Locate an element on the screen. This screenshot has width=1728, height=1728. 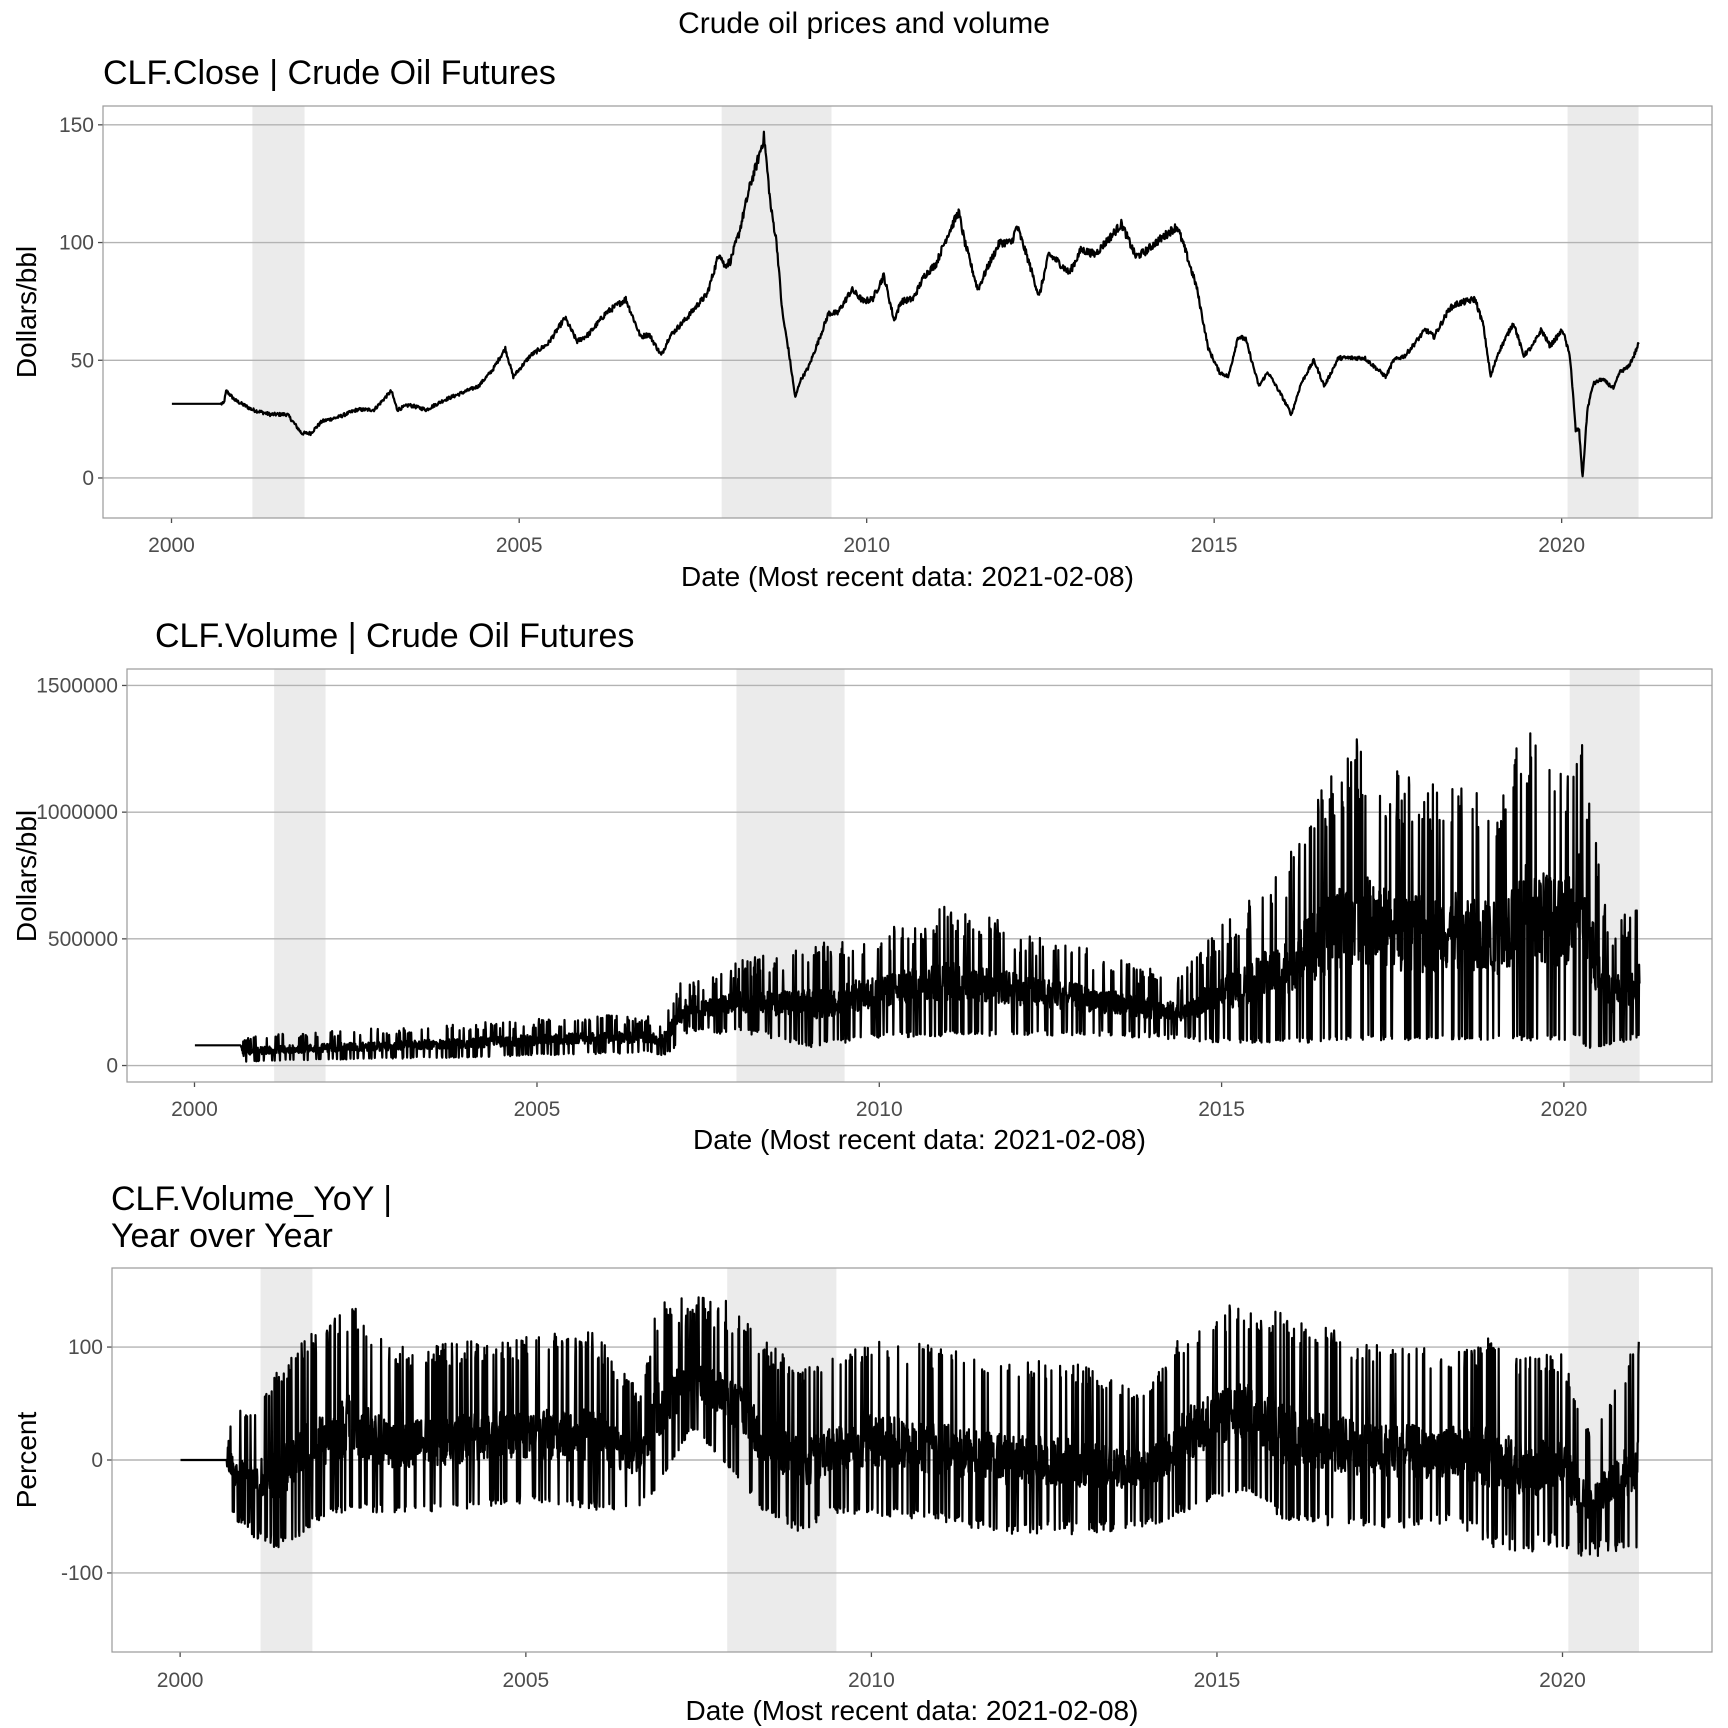
y-tick-label: 1500000 is located at coordinates (77, 685).